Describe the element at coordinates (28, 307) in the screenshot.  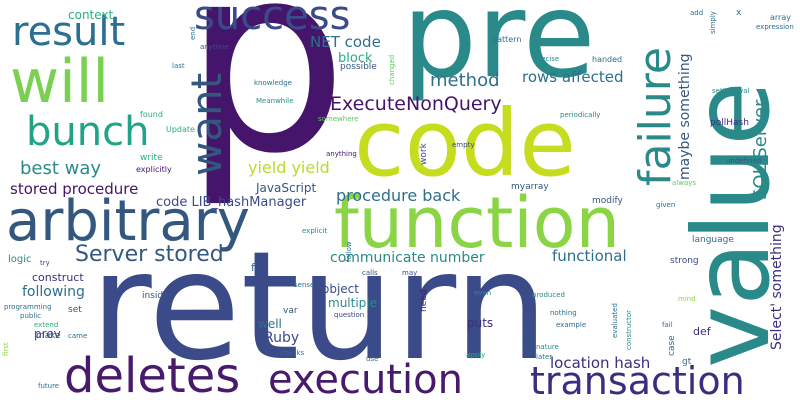
I see `word-programming: programming` at that location.